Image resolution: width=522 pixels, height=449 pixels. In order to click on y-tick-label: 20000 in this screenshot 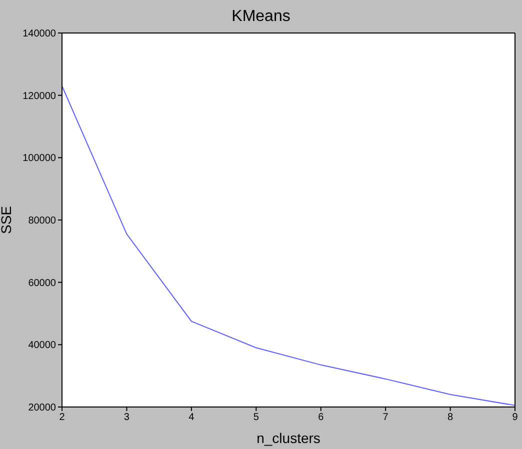, I will do `click(42, 408)`.